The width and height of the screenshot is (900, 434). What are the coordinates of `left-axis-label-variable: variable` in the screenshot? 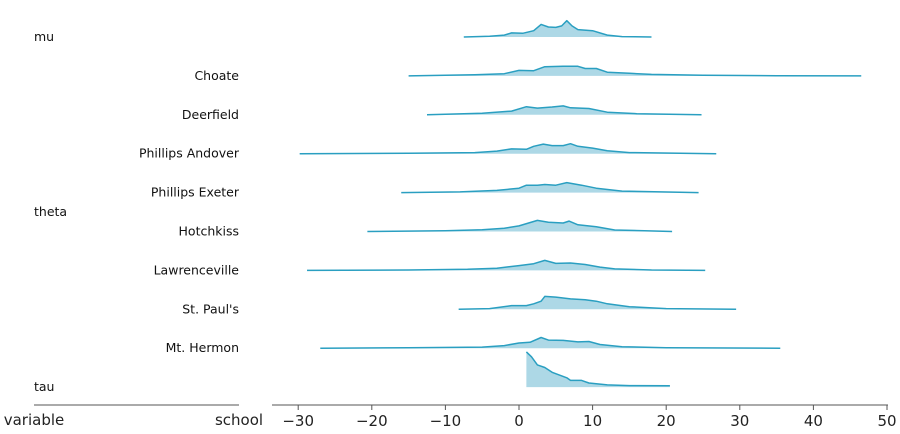 It's located at (34, 420).